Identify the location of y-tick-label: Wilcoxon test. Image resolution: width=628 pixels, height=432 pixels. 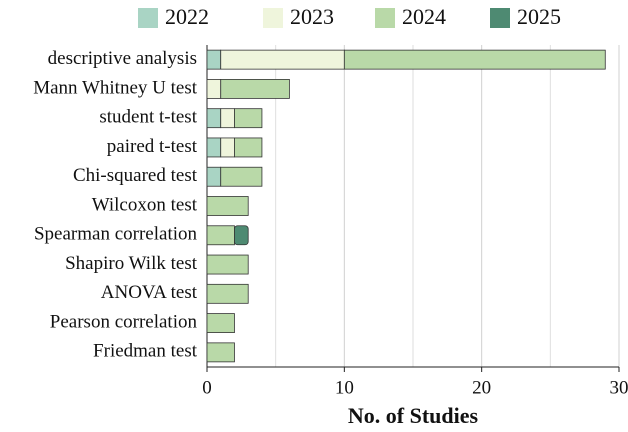
(145, 204).